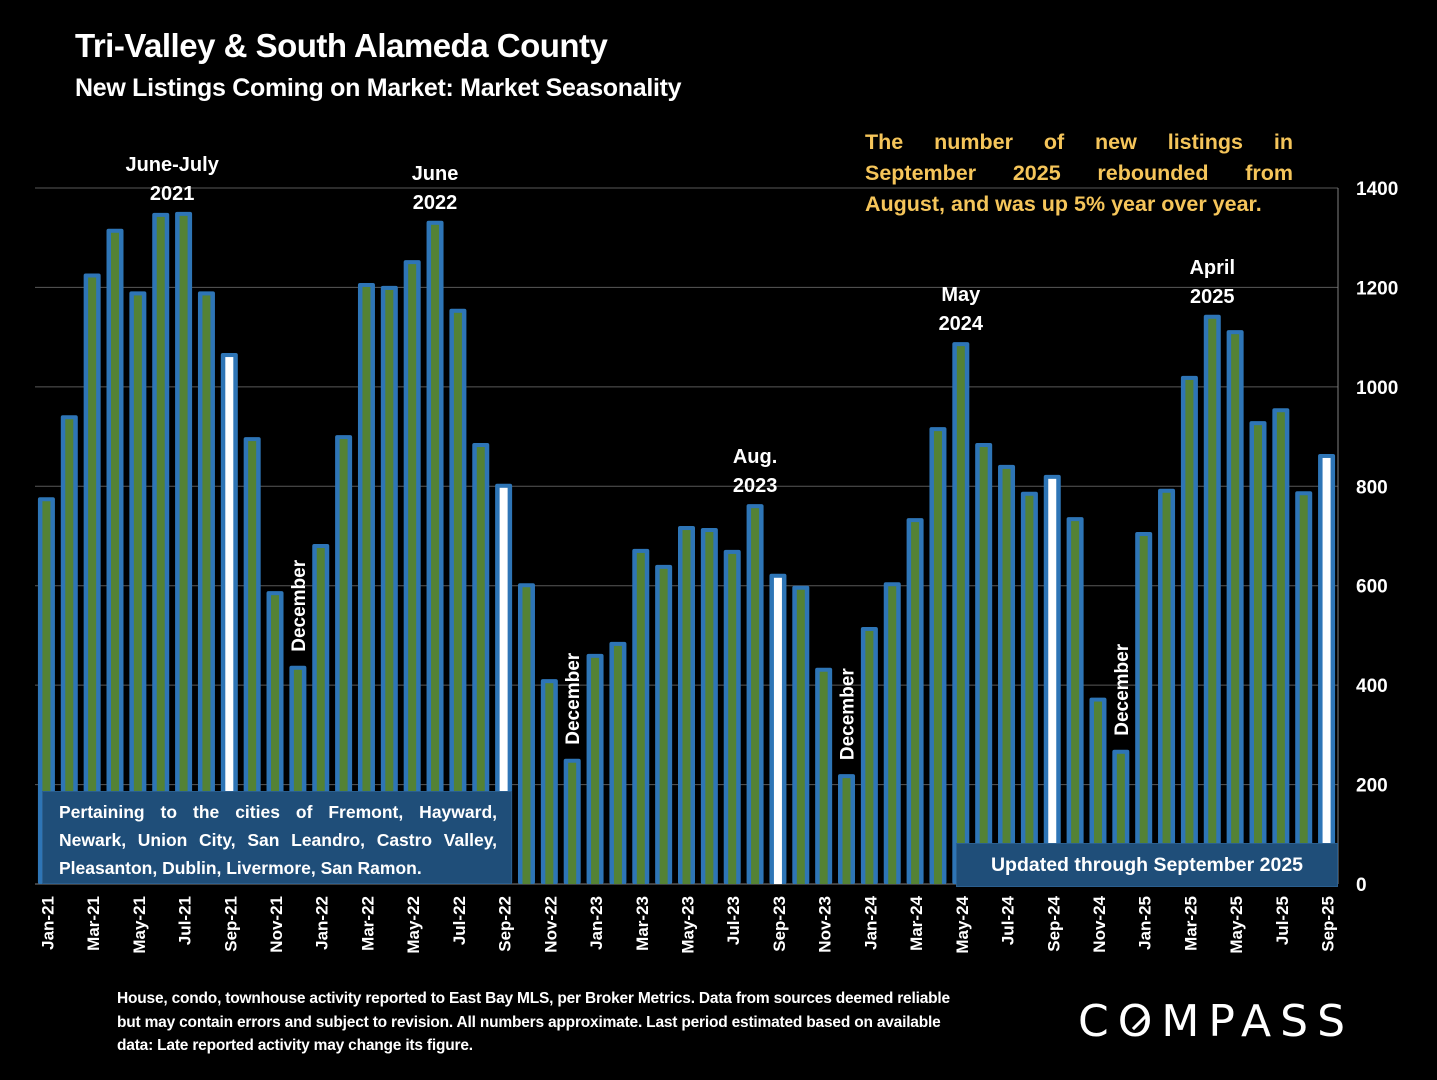 Image resolution: width=1437 pixels, height=1080 pixels. What do you see at coordinates (1099, 923) in the screenshot?
I see `x-tick-label: Nov-24` at bounding box center [1099, 923].